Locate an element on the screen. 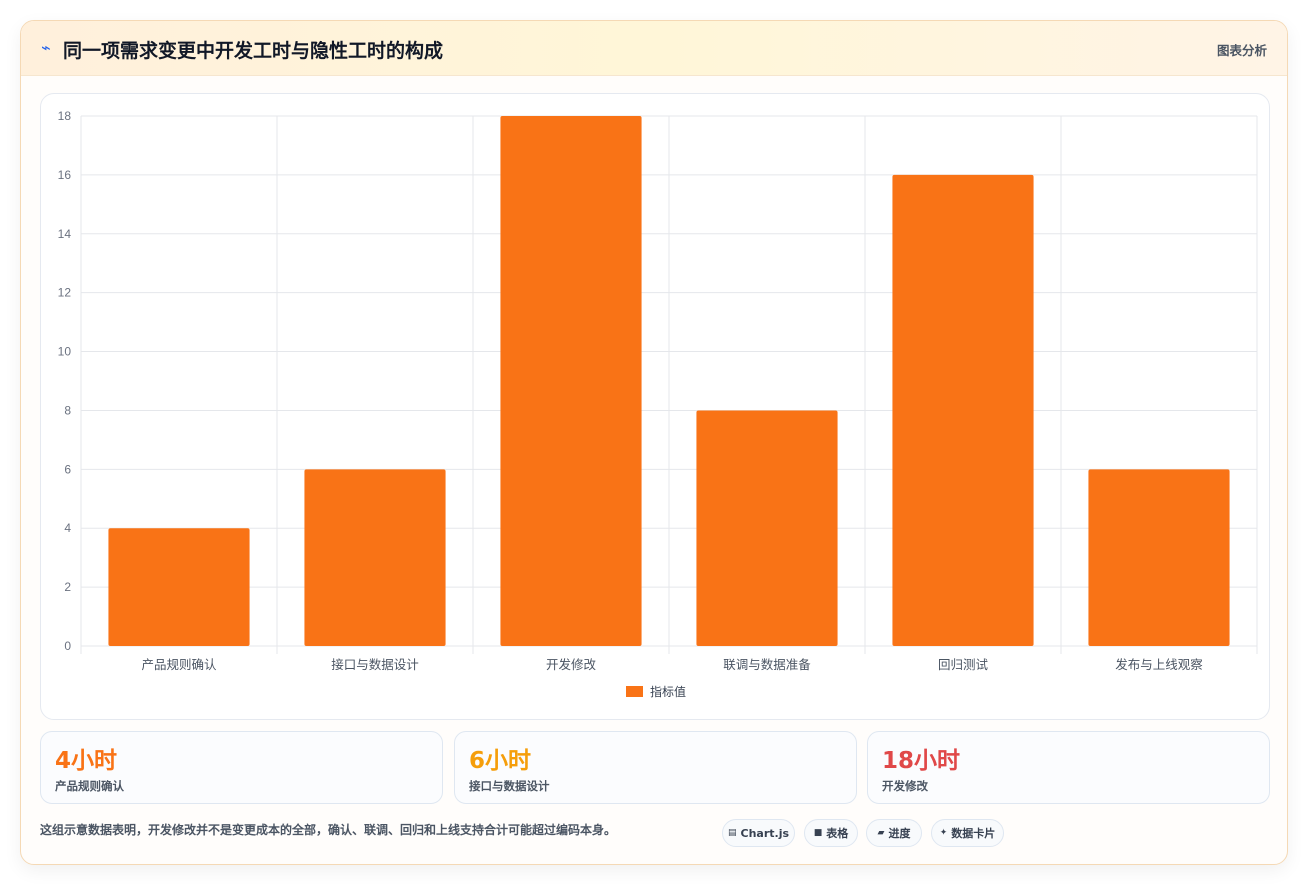 The image size is (1309, 886). chip-label: 进度 is located at coordinates (899, 833).